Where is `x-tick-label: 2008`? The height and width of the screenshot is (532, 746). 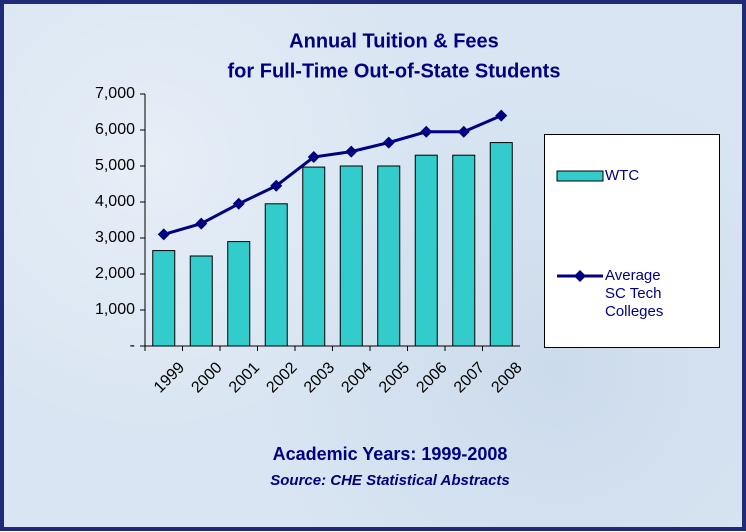 x-tick-label: 2008 is located at coordinates (506, 377).